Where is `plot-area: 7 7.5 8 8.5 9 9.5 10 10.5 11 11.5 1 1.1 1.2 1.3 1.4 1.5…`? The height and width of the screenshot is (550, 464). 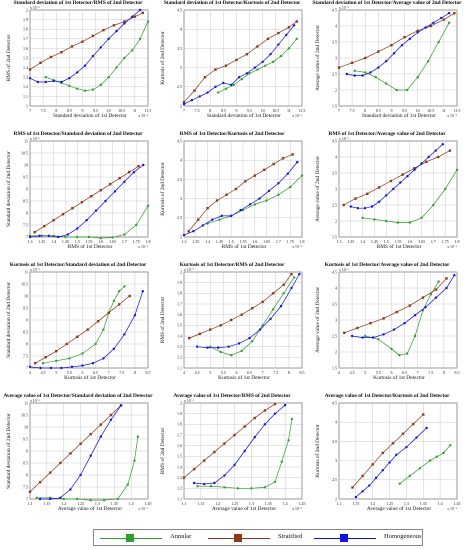
plot-area: 7 7.5 8 8.5 9 9.5 10 10.5 11 11.5 1 1.1 1.2 1.3 1.4 1.5… is located at coordinates (87, 62).